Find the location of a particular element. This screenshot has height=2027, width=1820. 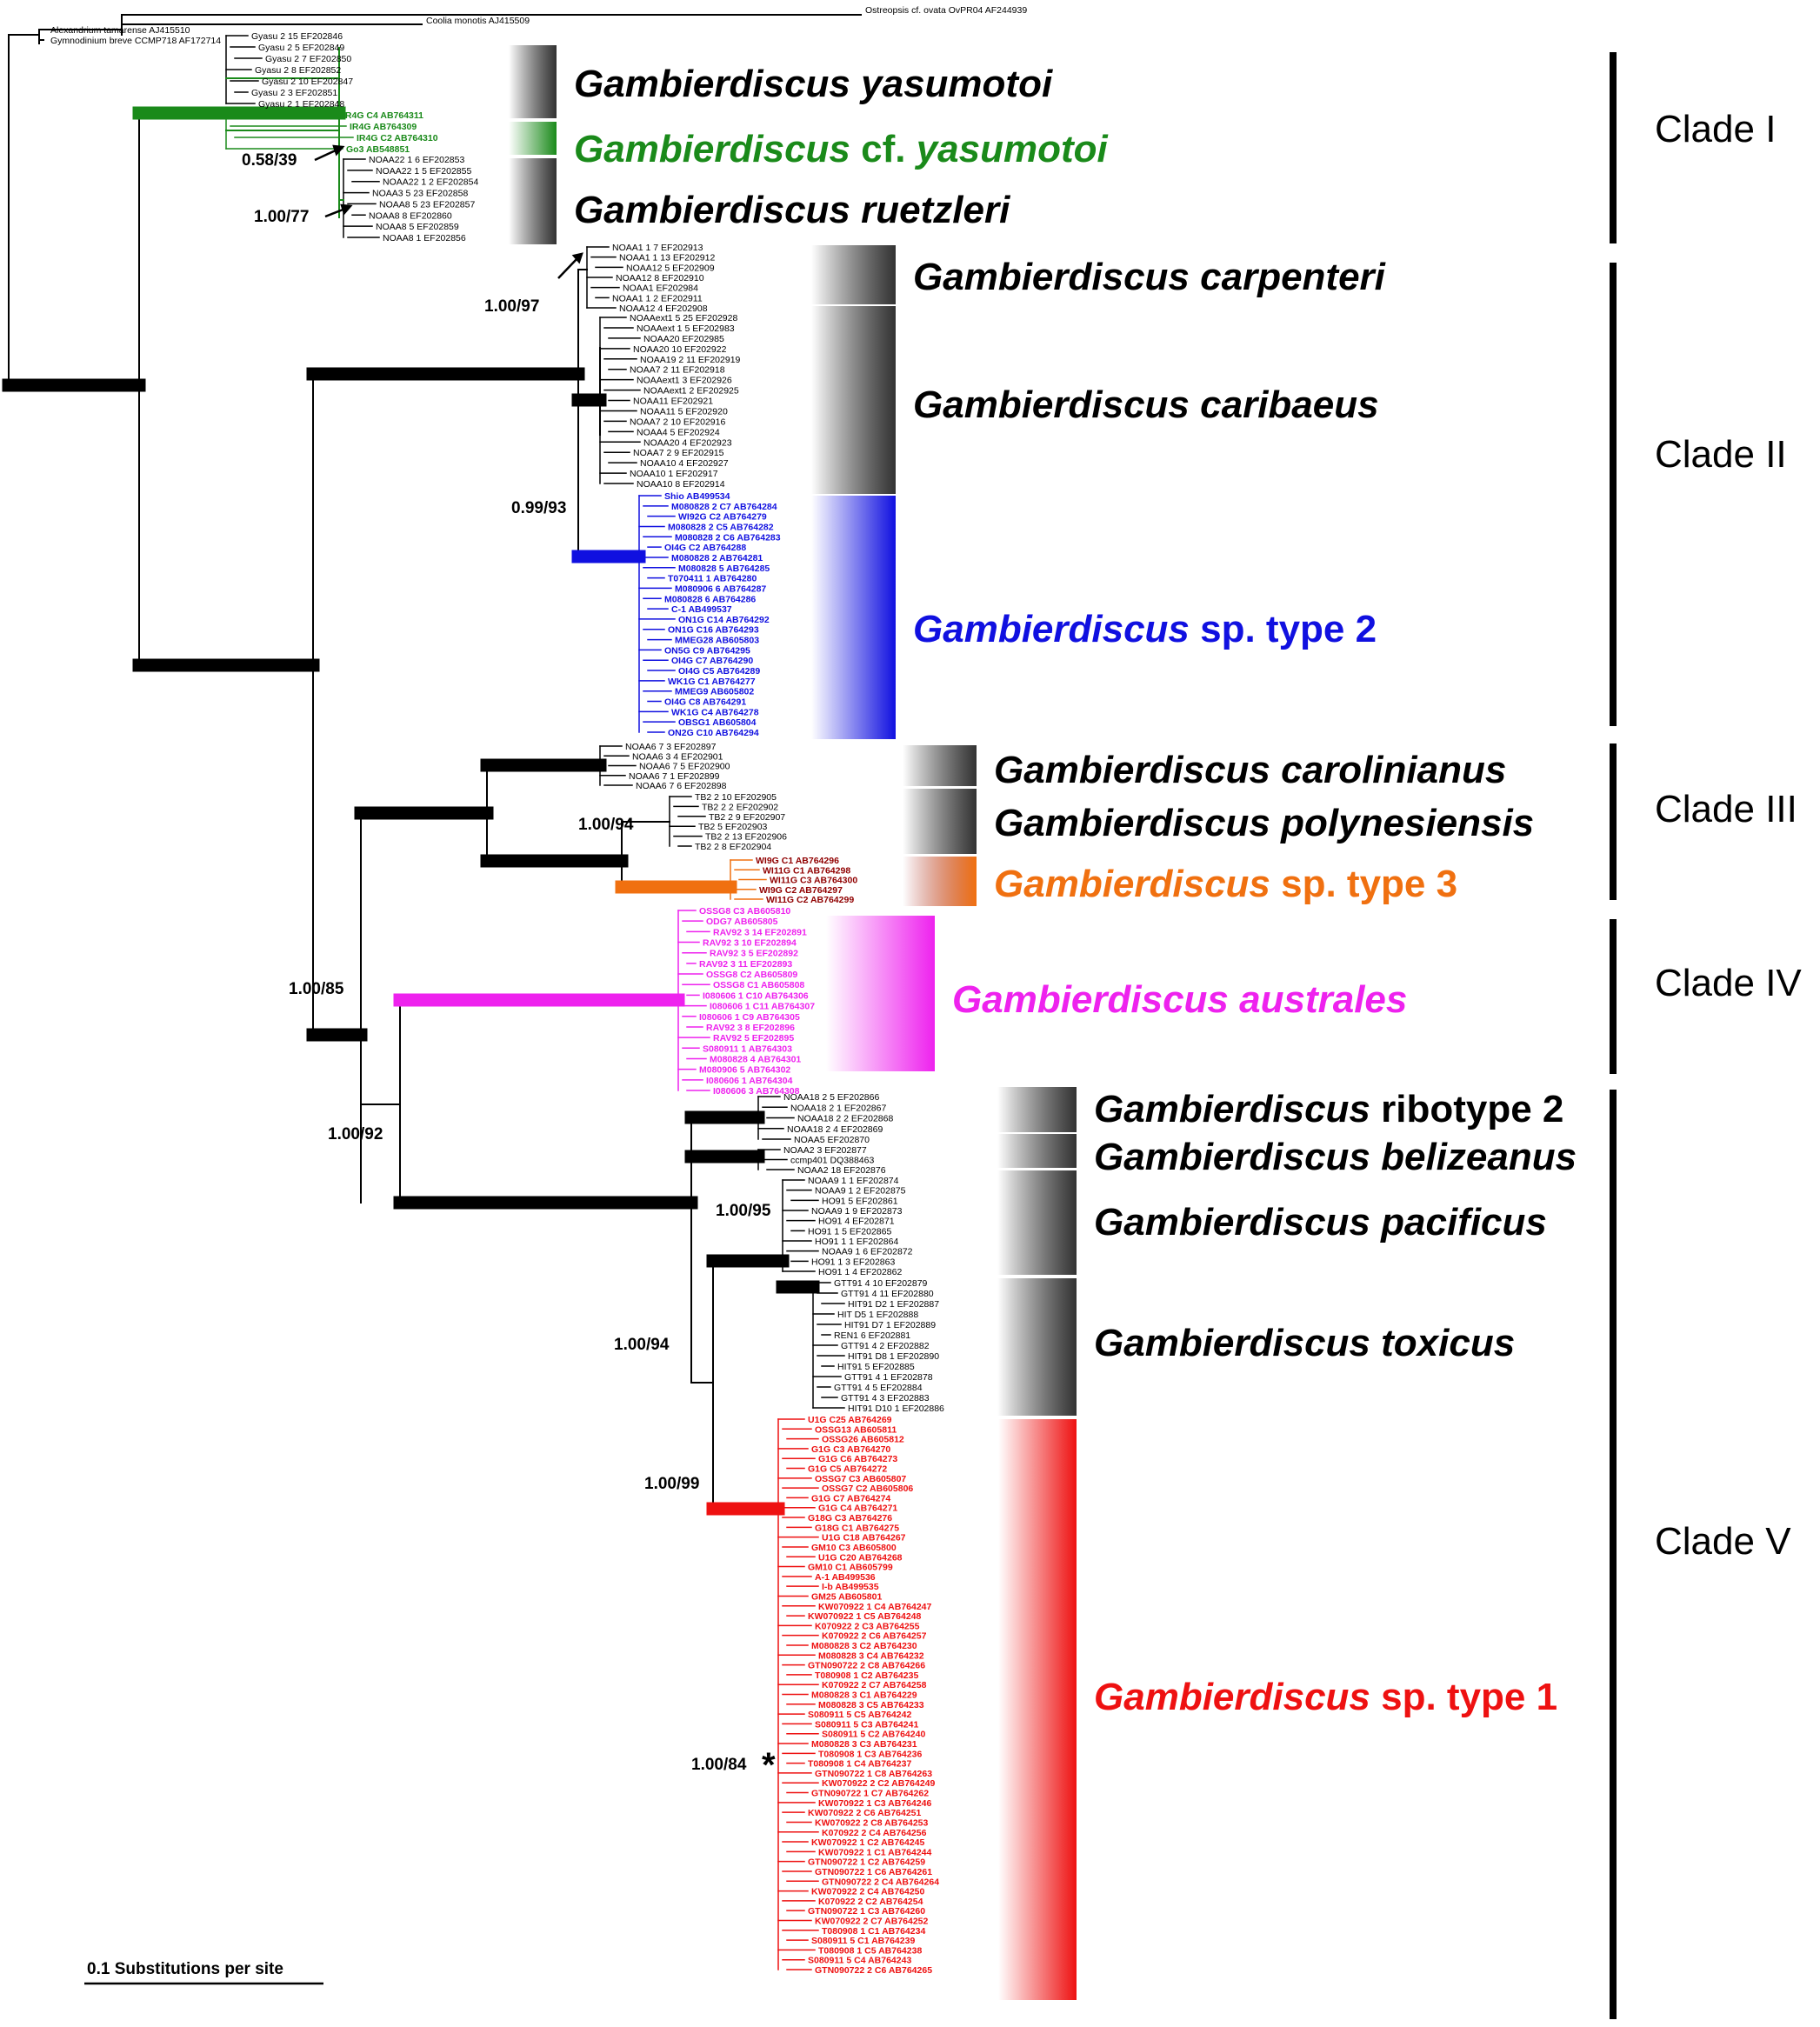

tip-label: HIT91 D10 1 EF202886 is located at coordinates (896, 1409).